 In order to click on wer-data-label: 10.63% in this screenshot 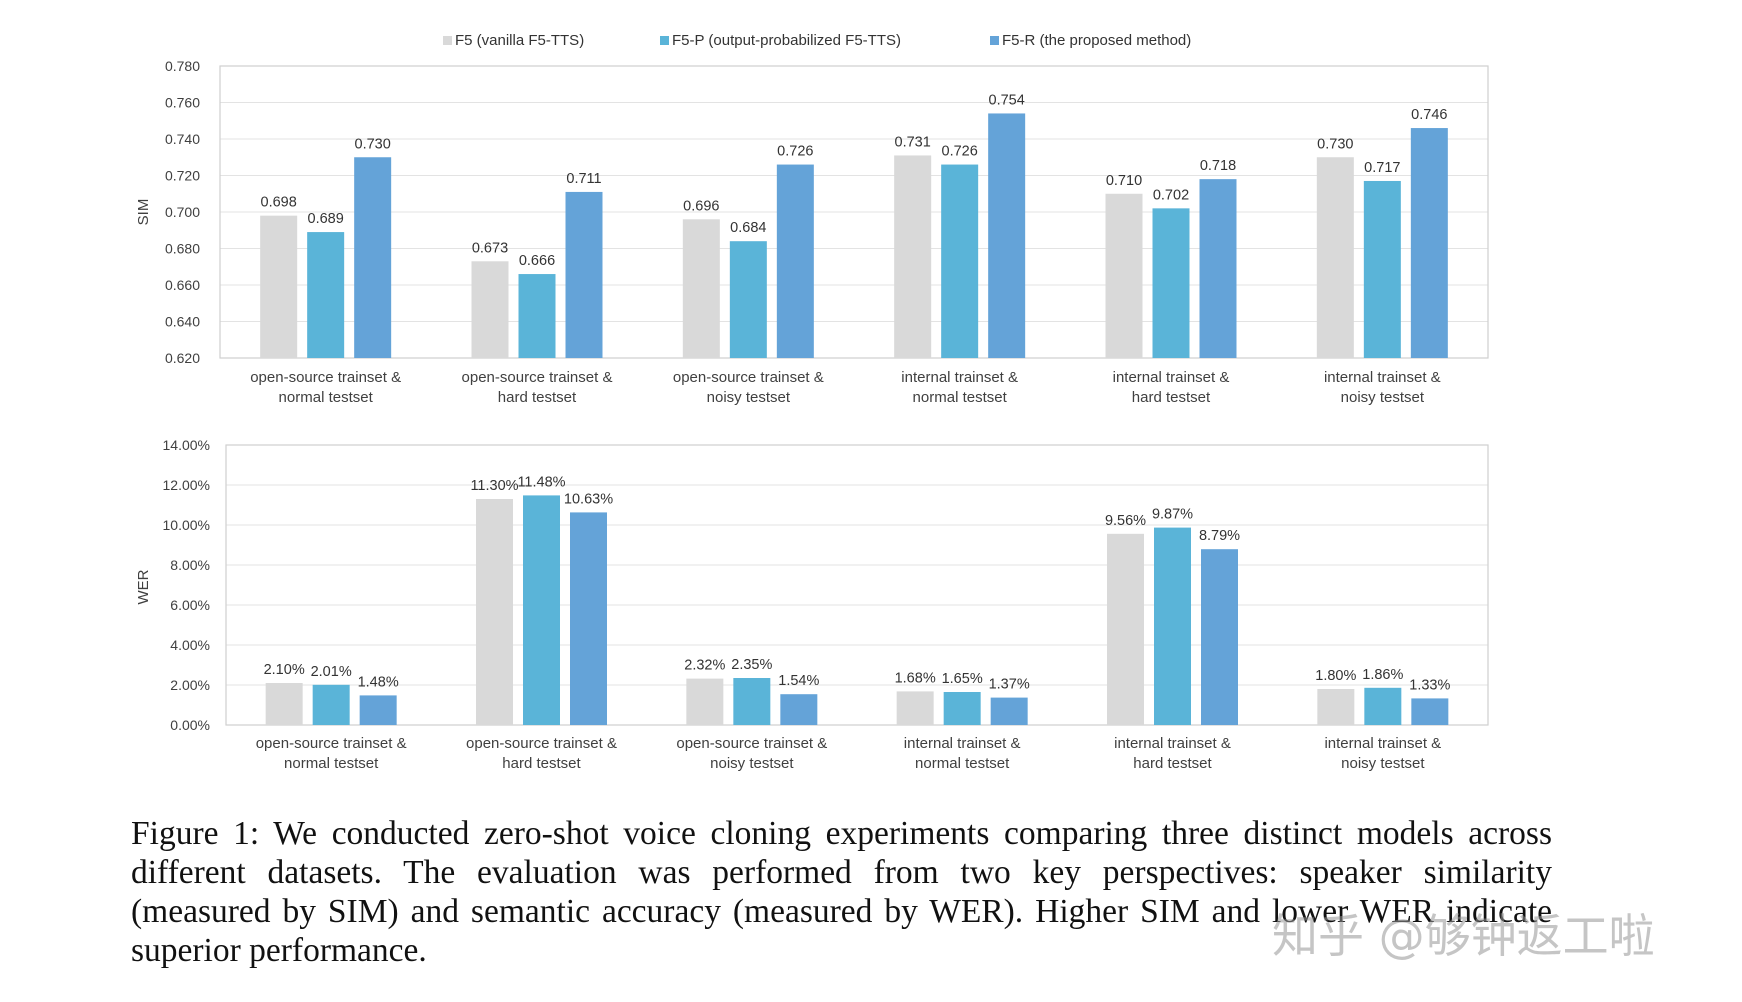, I will do `click(588, 499)`.